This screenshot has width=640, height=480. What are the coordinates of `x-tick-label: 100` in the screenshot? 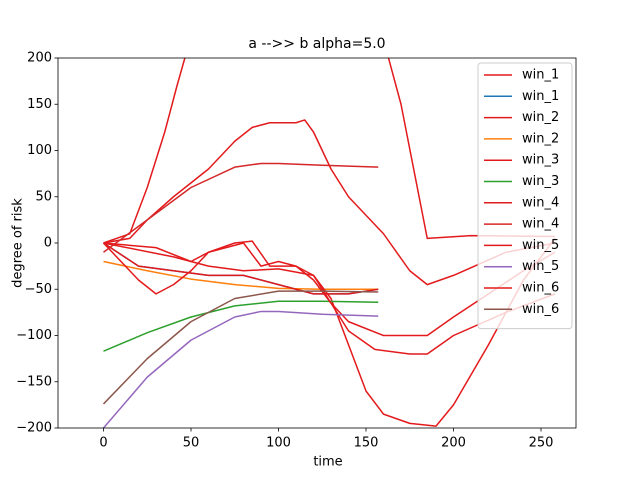 It's located at (278, 443).